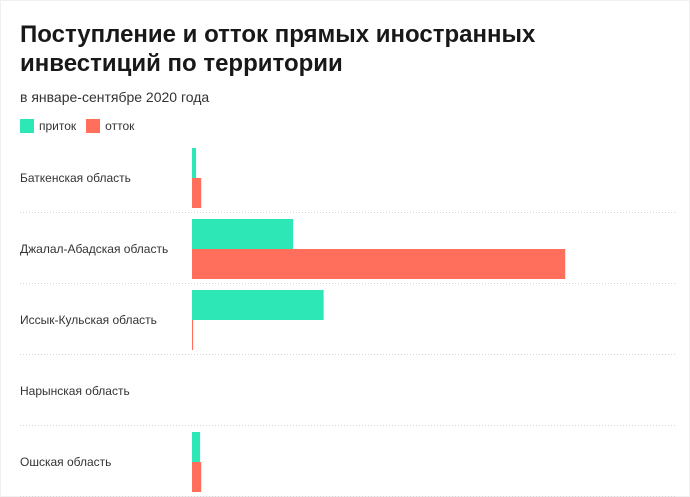 The image size is (690, 497). Describe the element at coordinates (94, 249) in the screenshot. I see `category-label: Джалал-Абадская область` at that location.